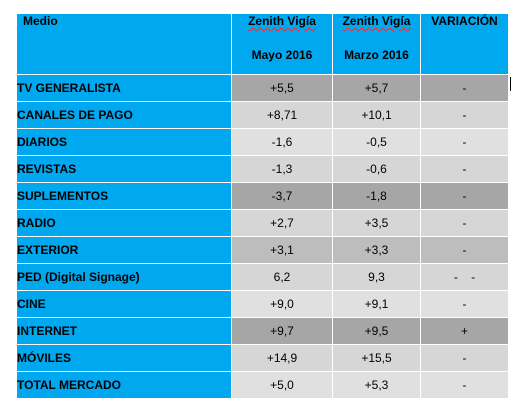 The height and width of the screenshot is (401, 520). I want to click on table-row: EXTERIOR +3,1 +3,3 -, so click(262, 250).